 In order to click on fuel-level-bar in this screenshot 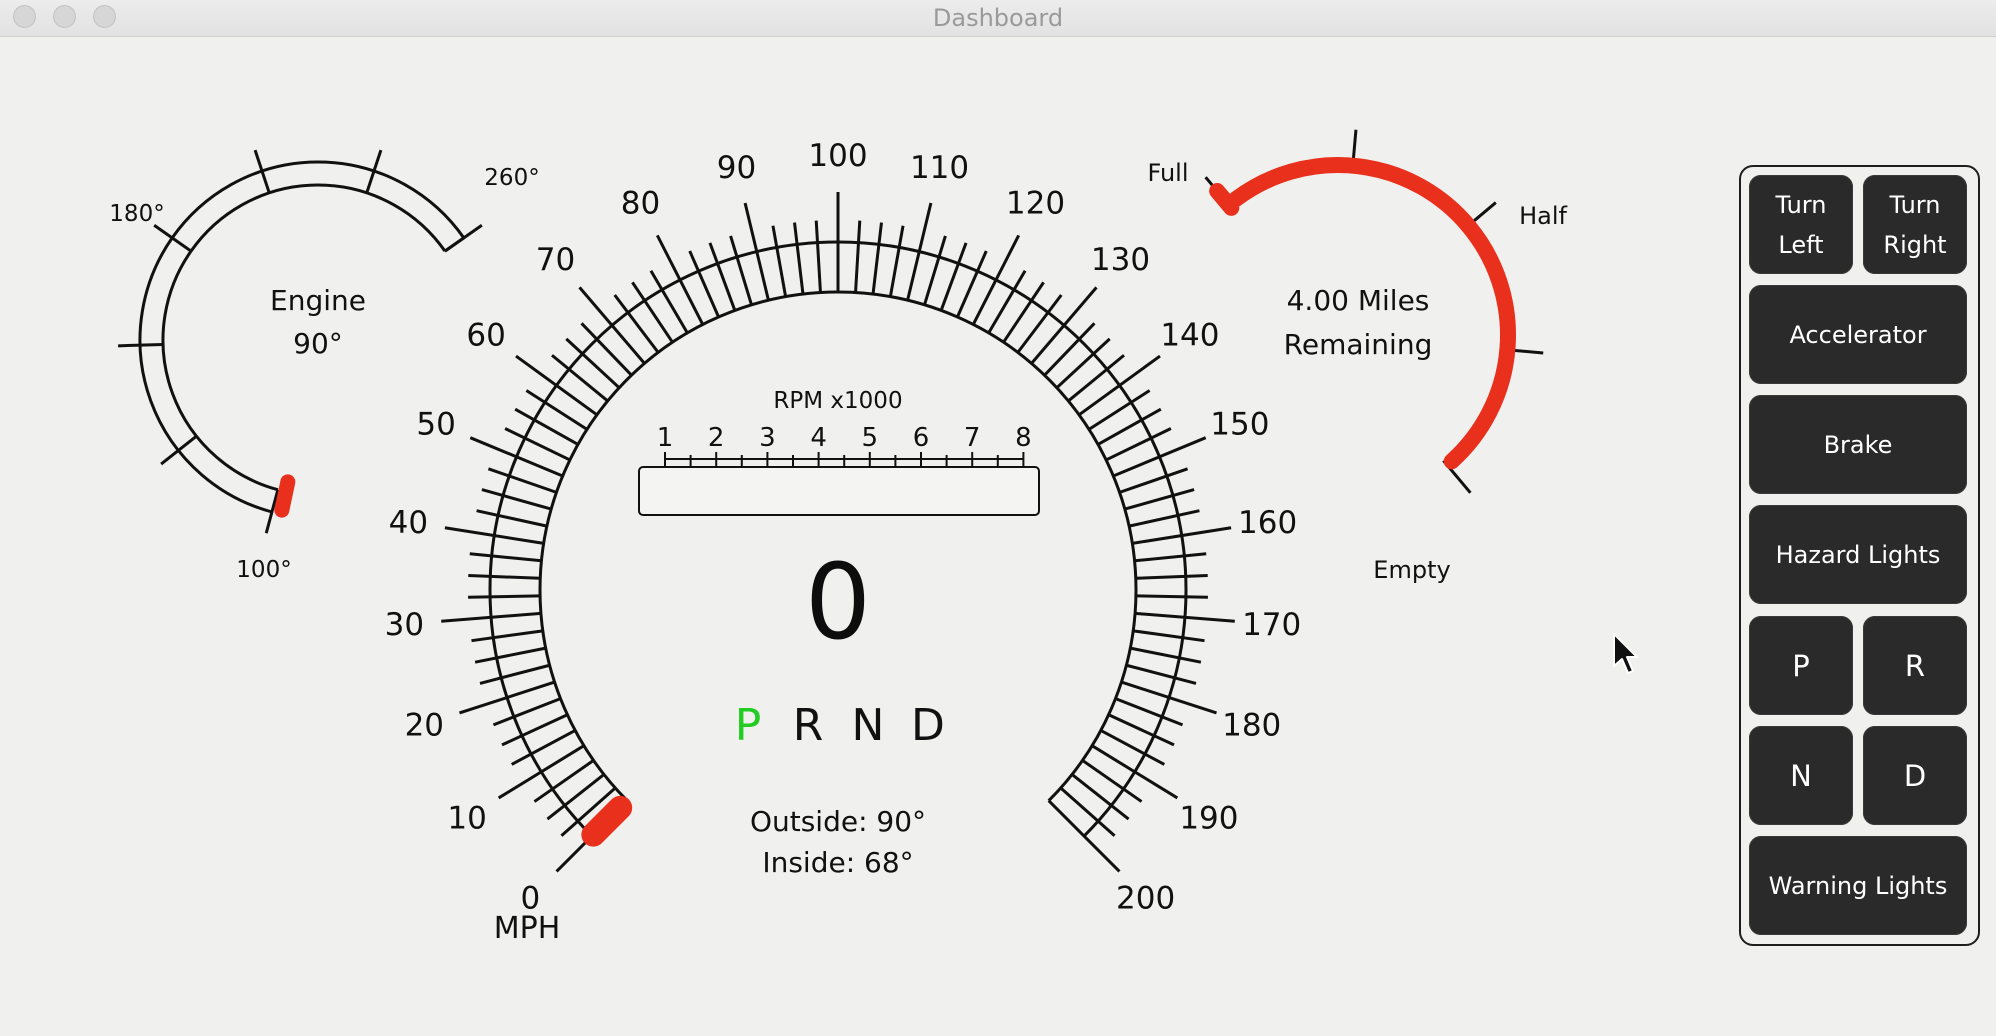, I will do `click(1371, 313)`.